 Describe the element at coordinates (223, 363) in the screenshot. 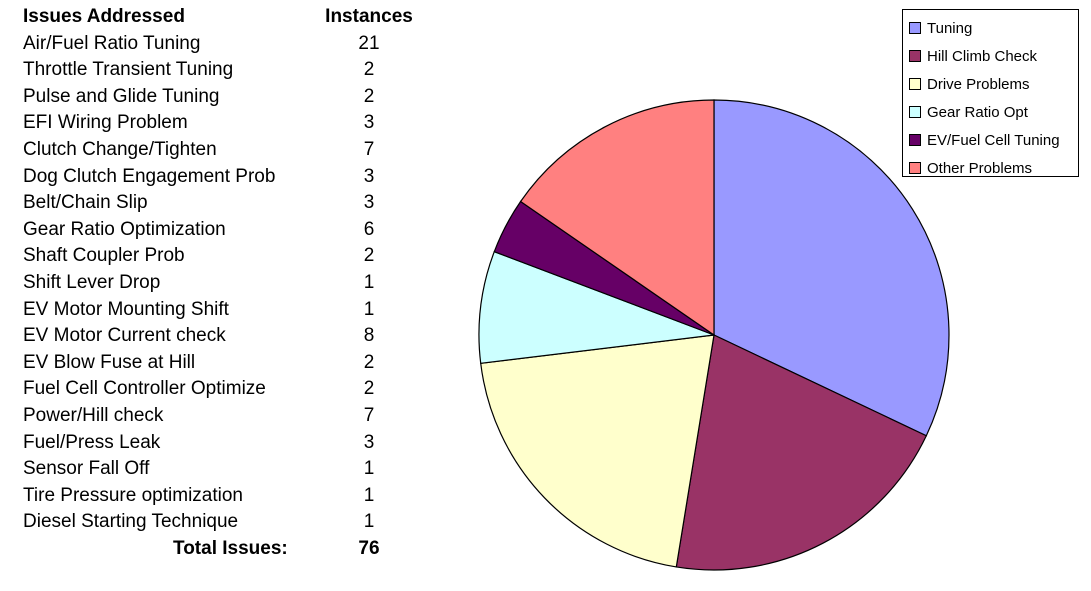

I see `table-row: EV Blow Fuse at Hill 2` at that location.